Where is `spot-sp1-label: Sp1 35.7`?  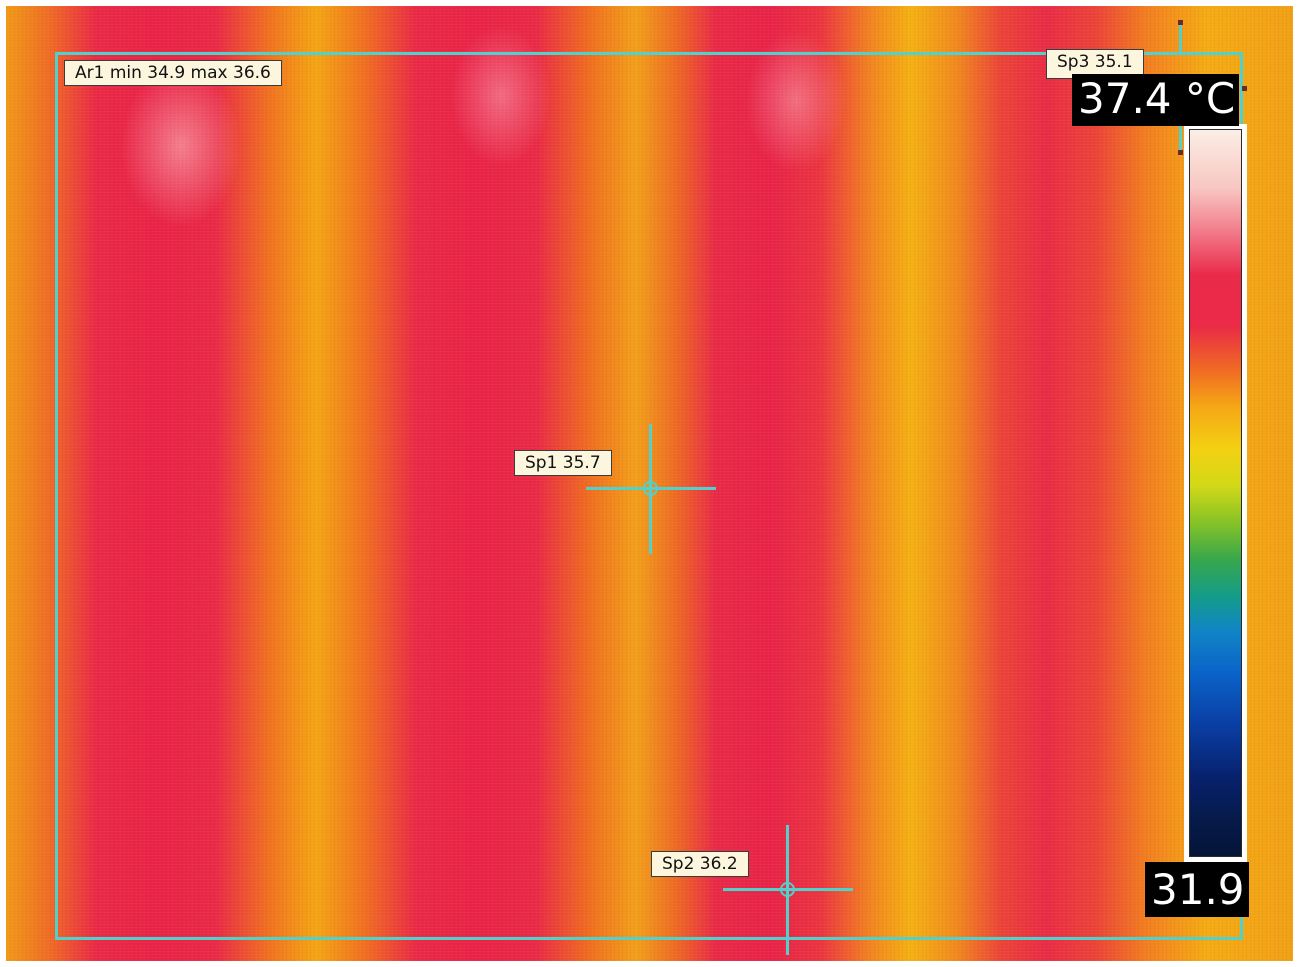
spot-sp1-label: Sp1 35.7 is located at coordinates (563, 463).